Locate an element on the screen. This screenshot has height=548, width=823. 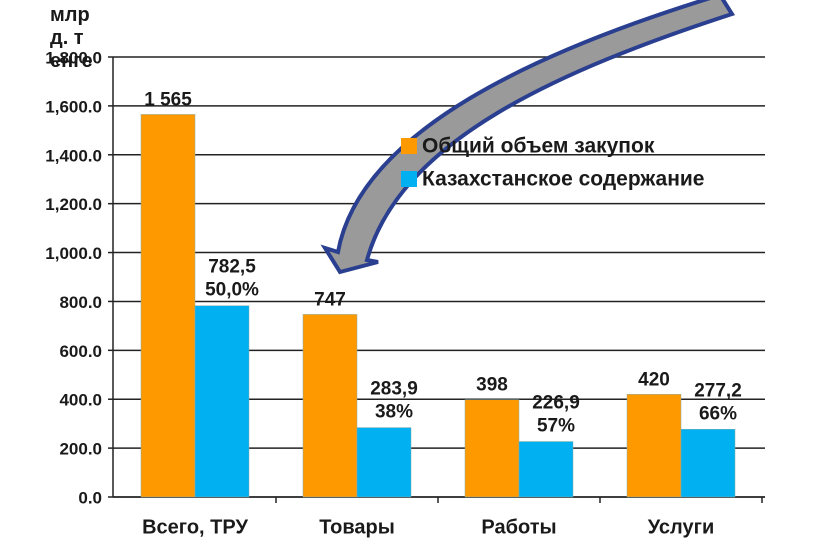
data-label: 283,9 is located at coordinates (394, 389).